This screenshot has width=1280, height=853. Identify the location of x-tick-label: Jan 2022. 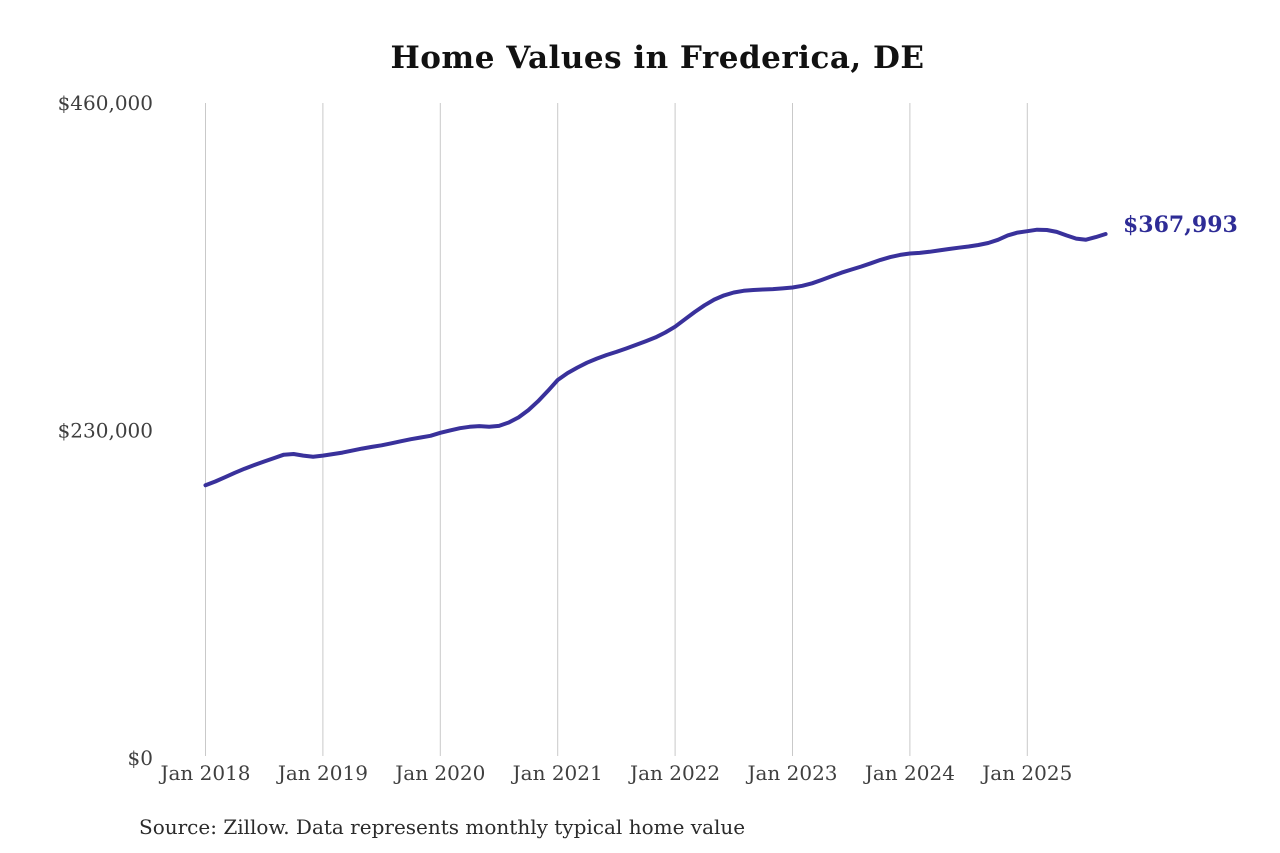
(674, 773).